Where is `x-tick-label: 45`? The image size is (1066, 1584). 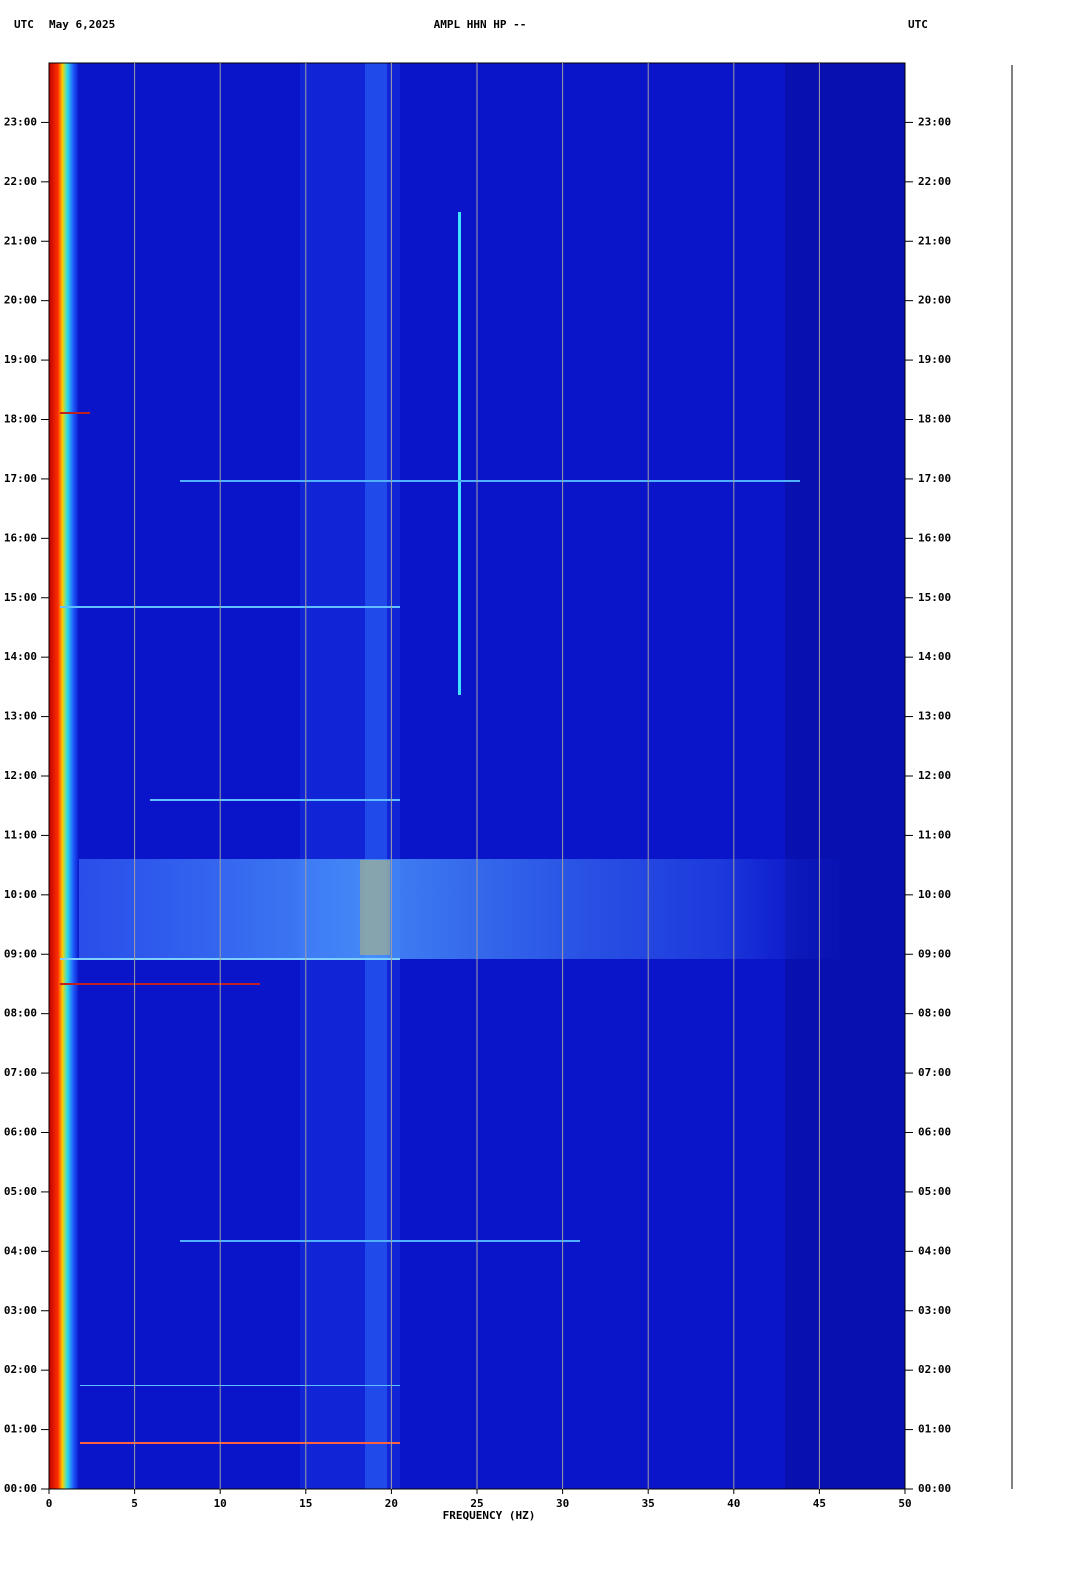
x-tick-label: 45 is located at coordinates (819, 1503).